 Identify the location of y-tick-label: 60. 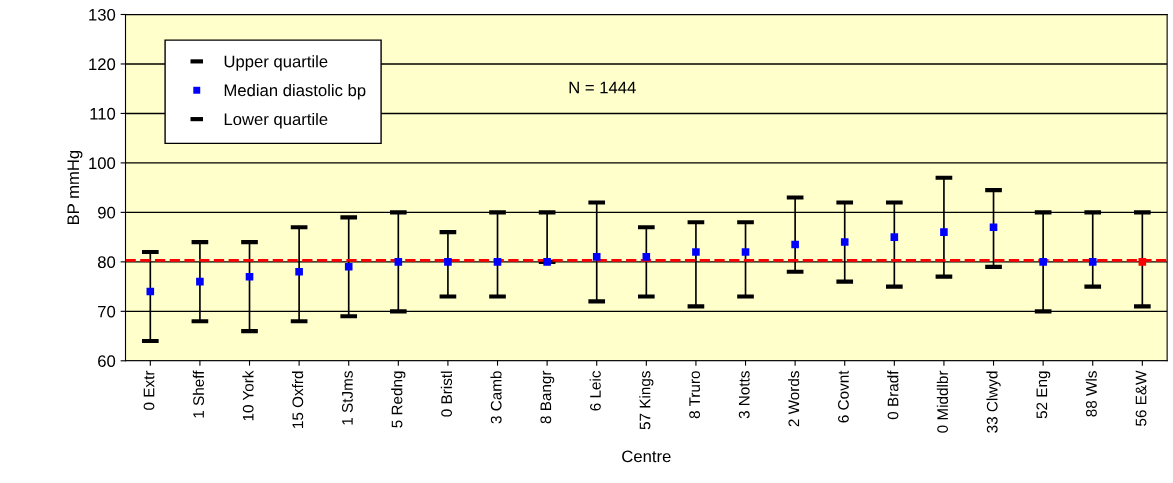
(107, 361).